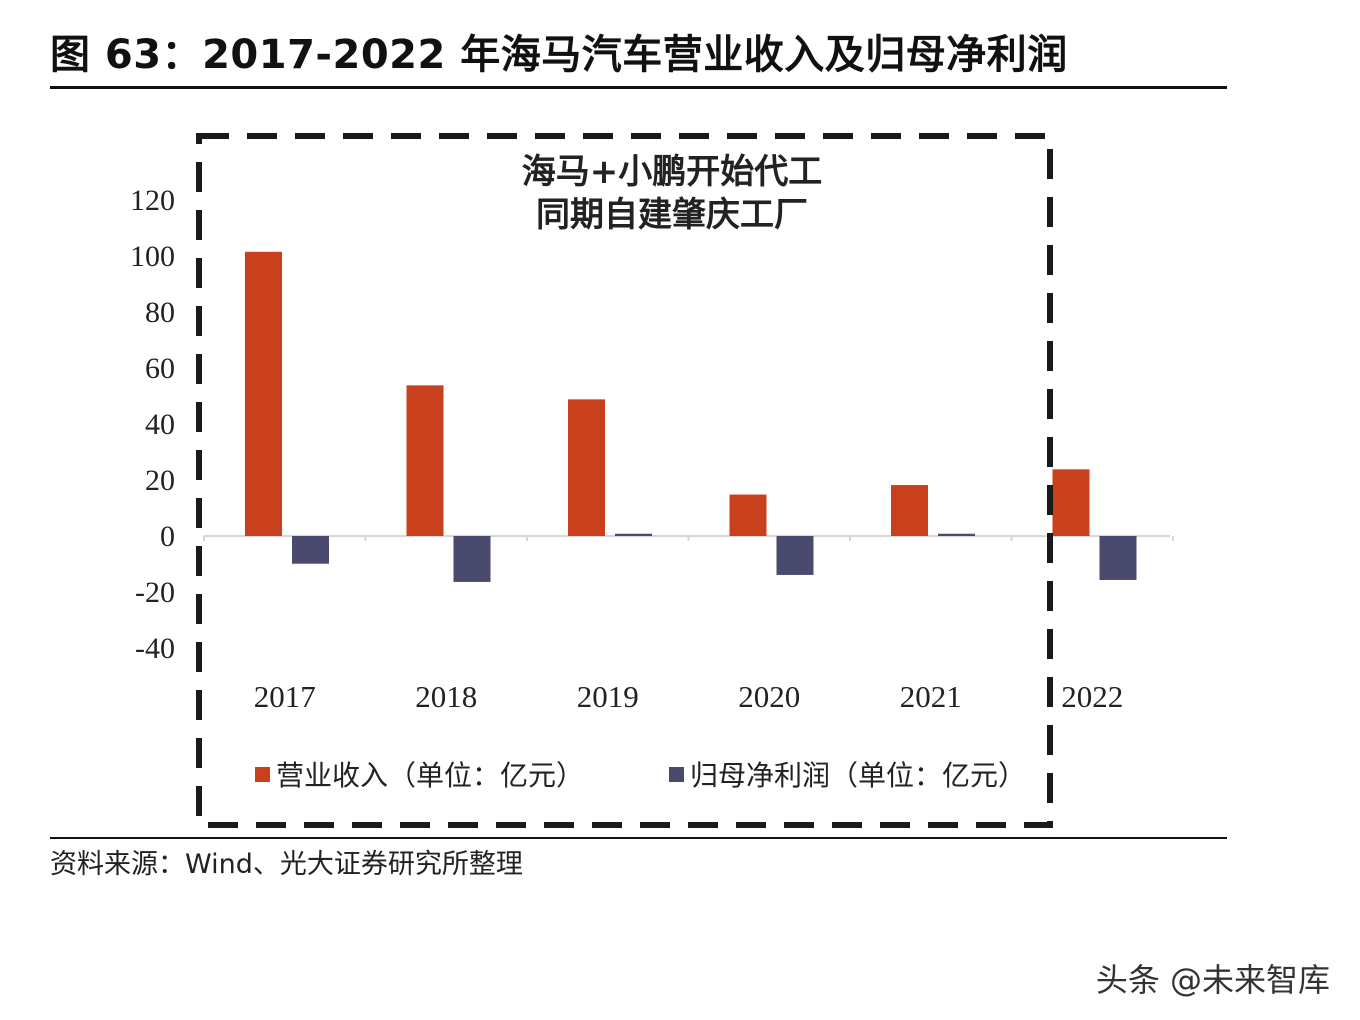 Image resolution: width=1360 pixels, height=1020 pixels. Describe the element at coordinates (956, 534) in the screenshot. I see `net-profit-bar-2021` at that location.